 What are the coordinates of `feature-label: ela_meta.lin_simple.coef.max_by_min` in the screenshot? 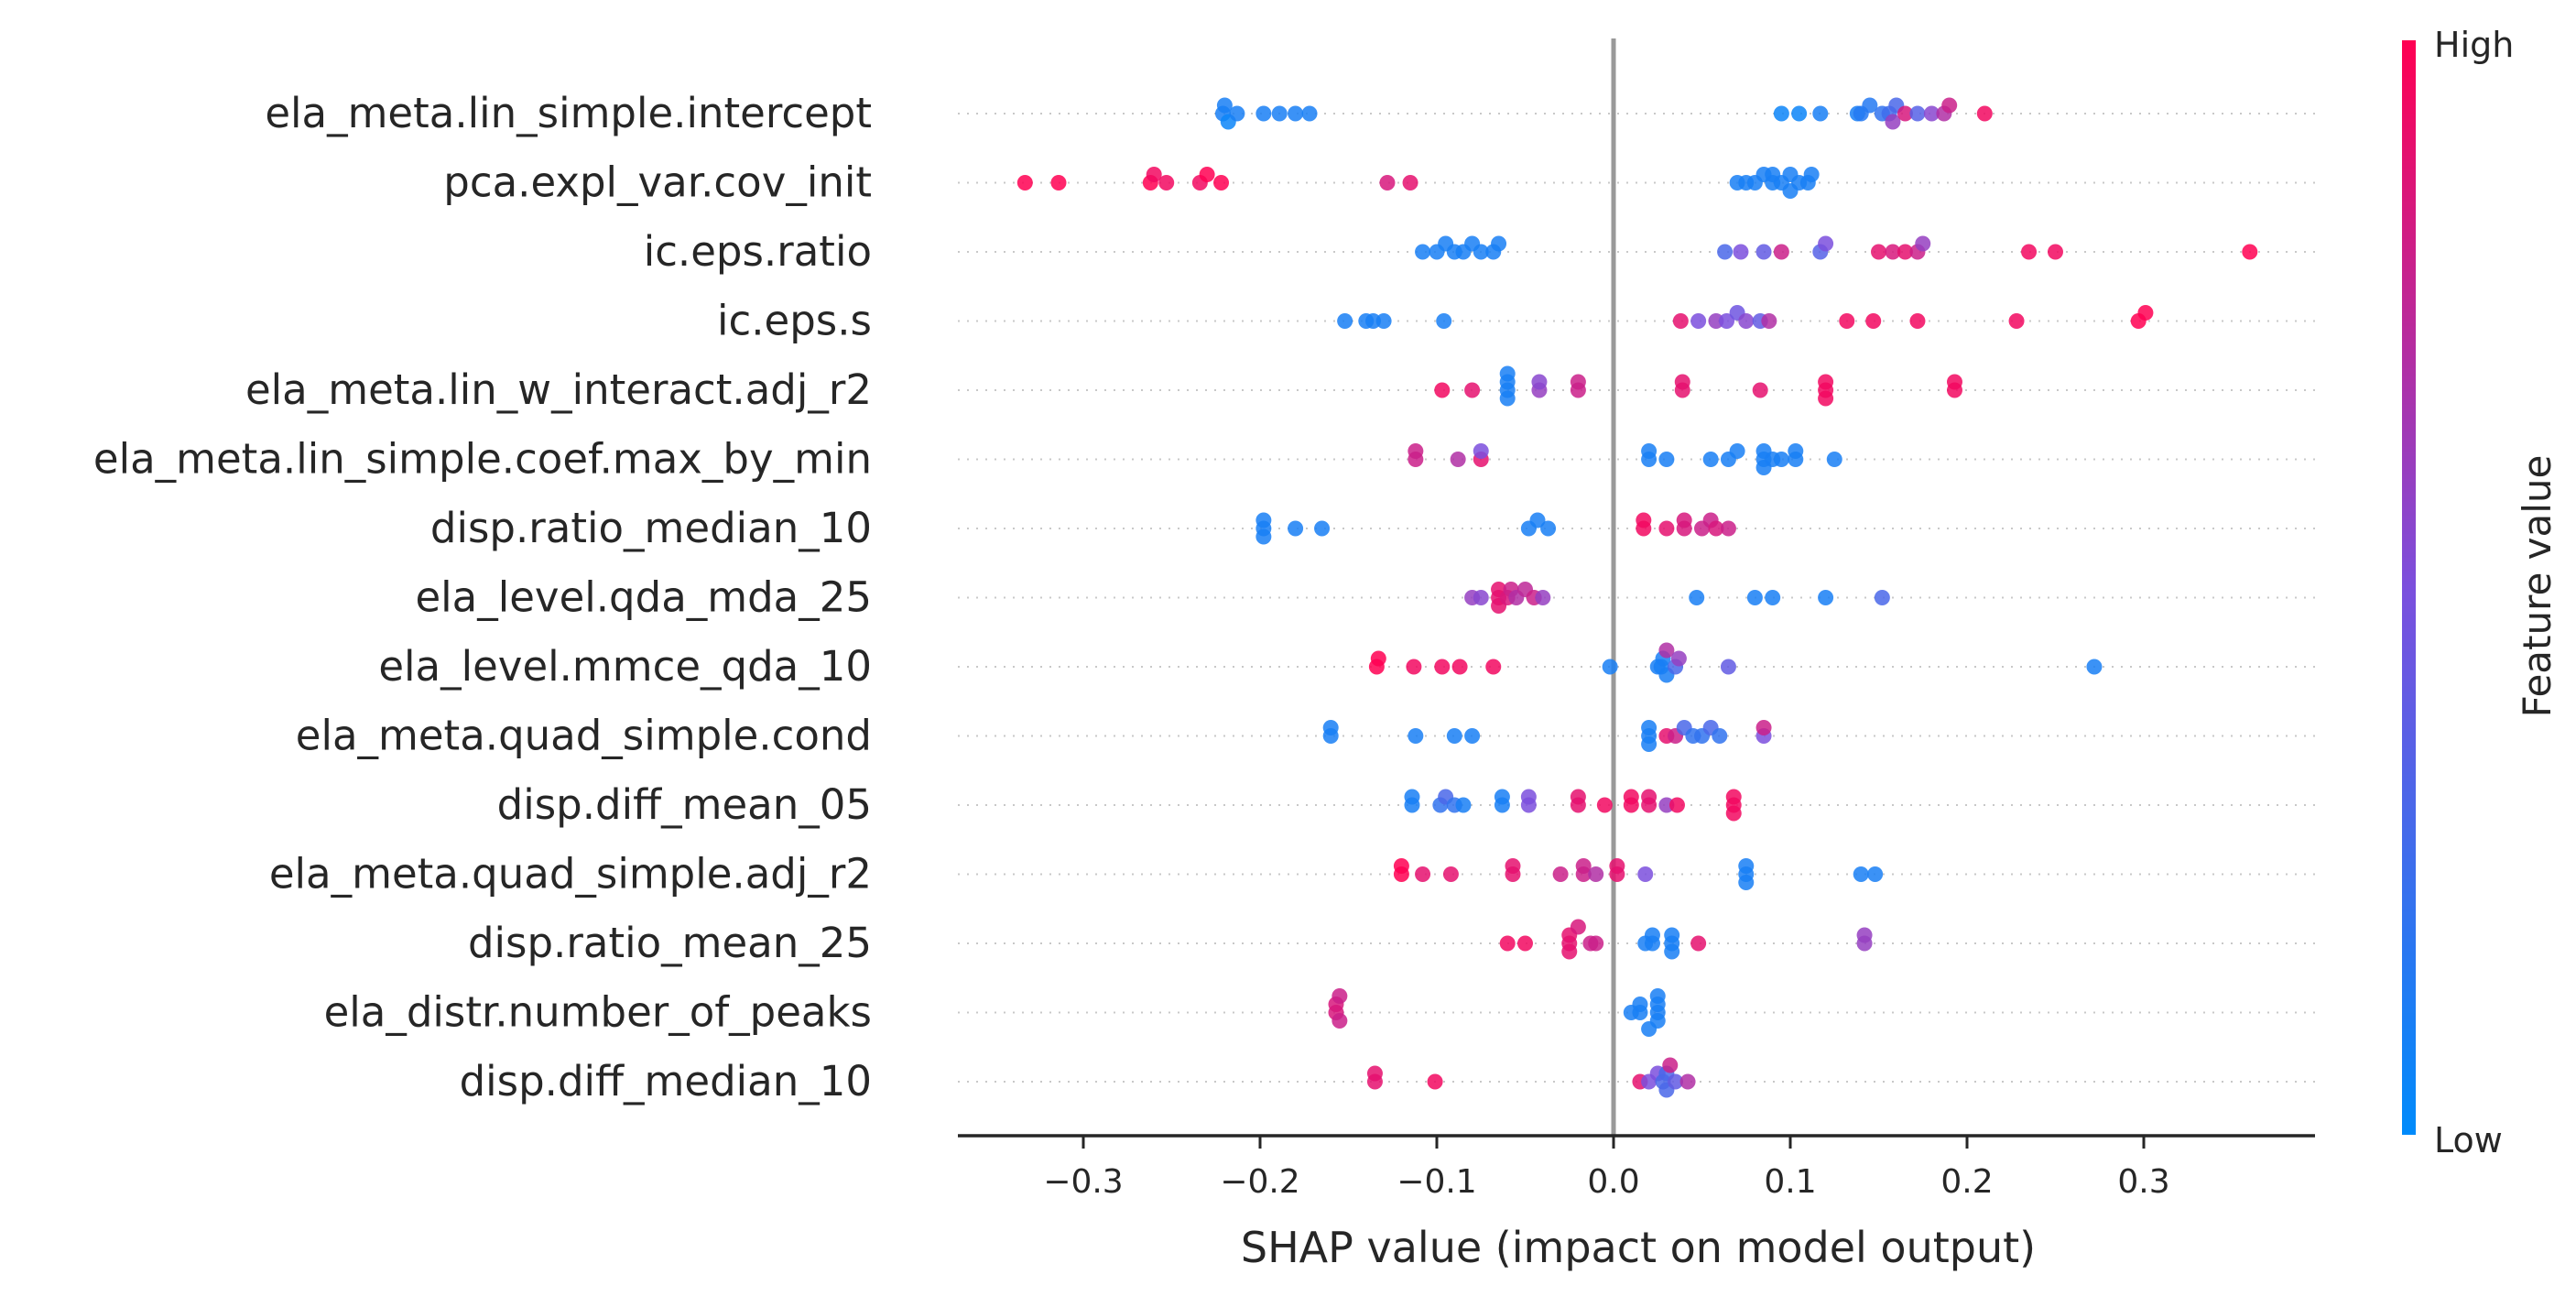 It's located at (482, 459).